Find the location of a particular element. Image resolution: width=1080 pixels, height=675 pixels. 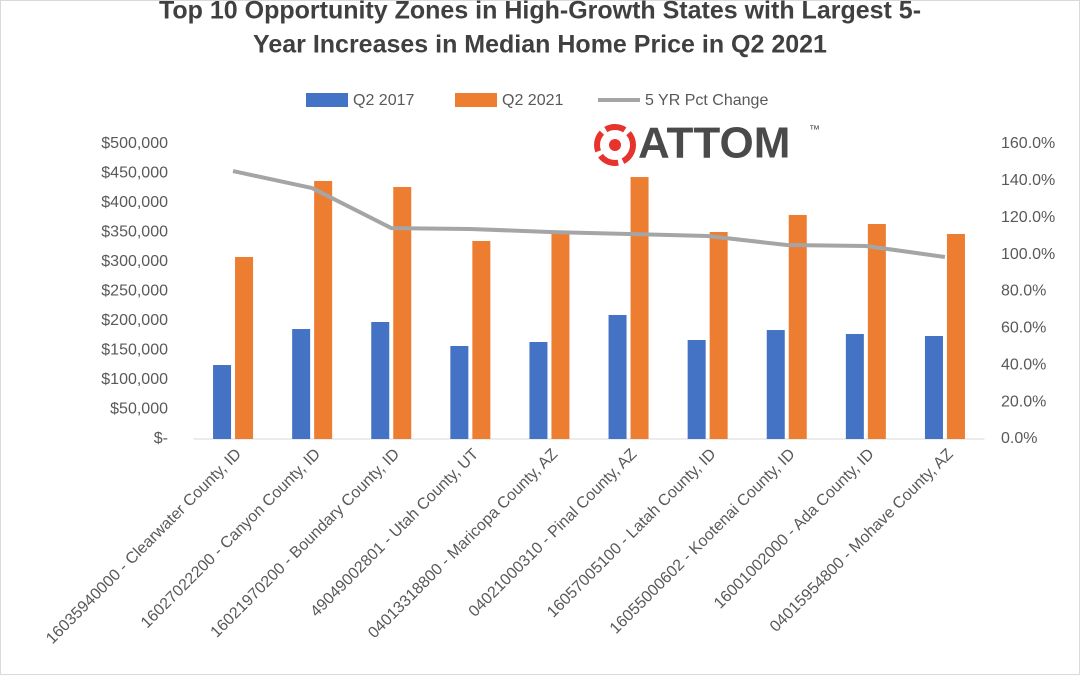

y2-tick-label: 120.0% is located at coordinates (1028, 217).